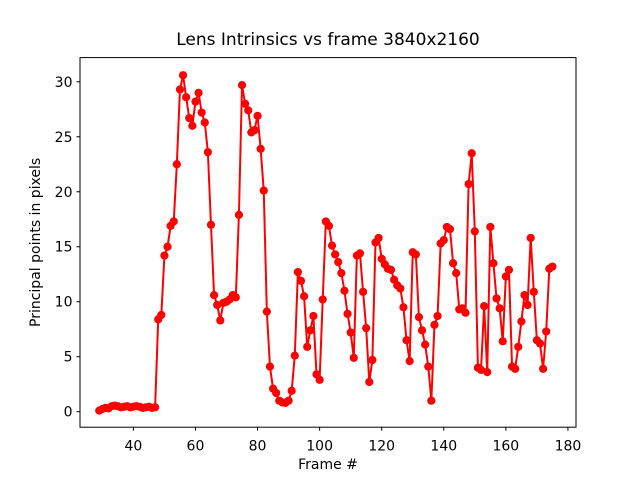 Image resolution: width=640 pixels, height=480 pixels. What do you see at coordinates (64, 193) in the screenshot?
I see `y-tick-label: 20` at bounding box center [64, 193].